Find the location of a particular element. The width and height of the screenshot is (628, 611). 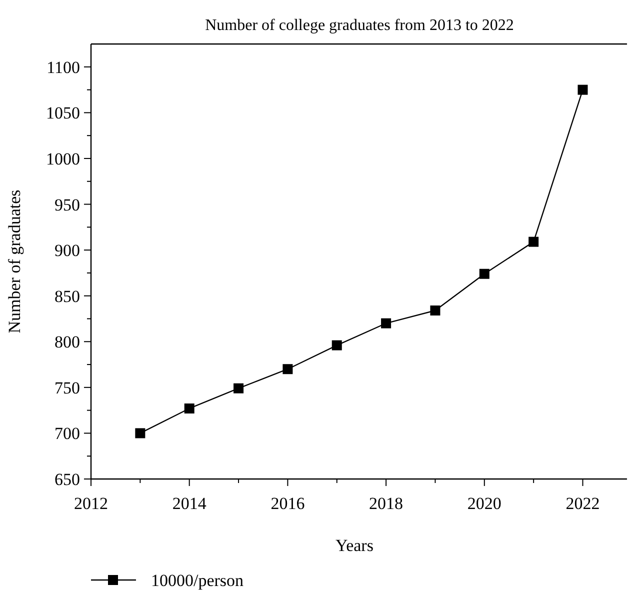

y-tick-label: 1000 is located at coordinates (63, 158).